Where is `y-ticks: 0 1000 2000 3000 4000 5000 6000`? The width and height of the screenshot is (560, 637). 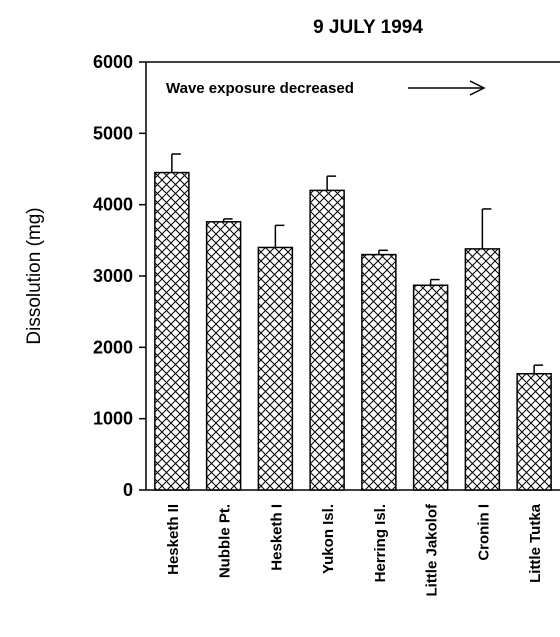
y-ticks: 0 1000 2000 3000 4000 5000 6000 is located at coordinates (119, 276).